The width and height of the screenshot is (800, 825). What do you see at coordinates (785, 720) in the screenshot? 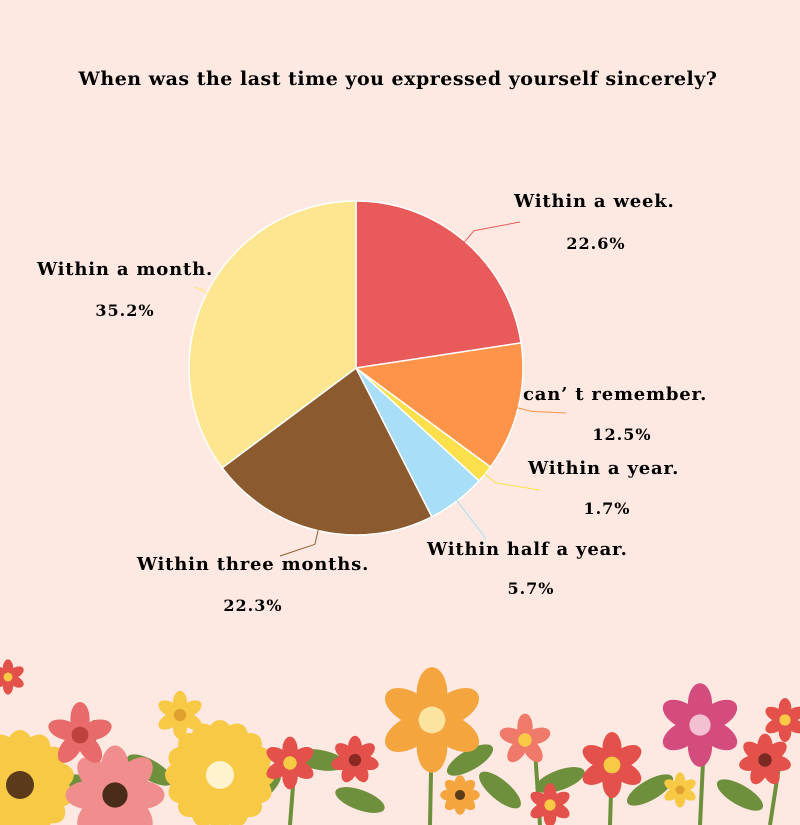
I see `red-flower-edge-center` at bounding box center [785, 720].